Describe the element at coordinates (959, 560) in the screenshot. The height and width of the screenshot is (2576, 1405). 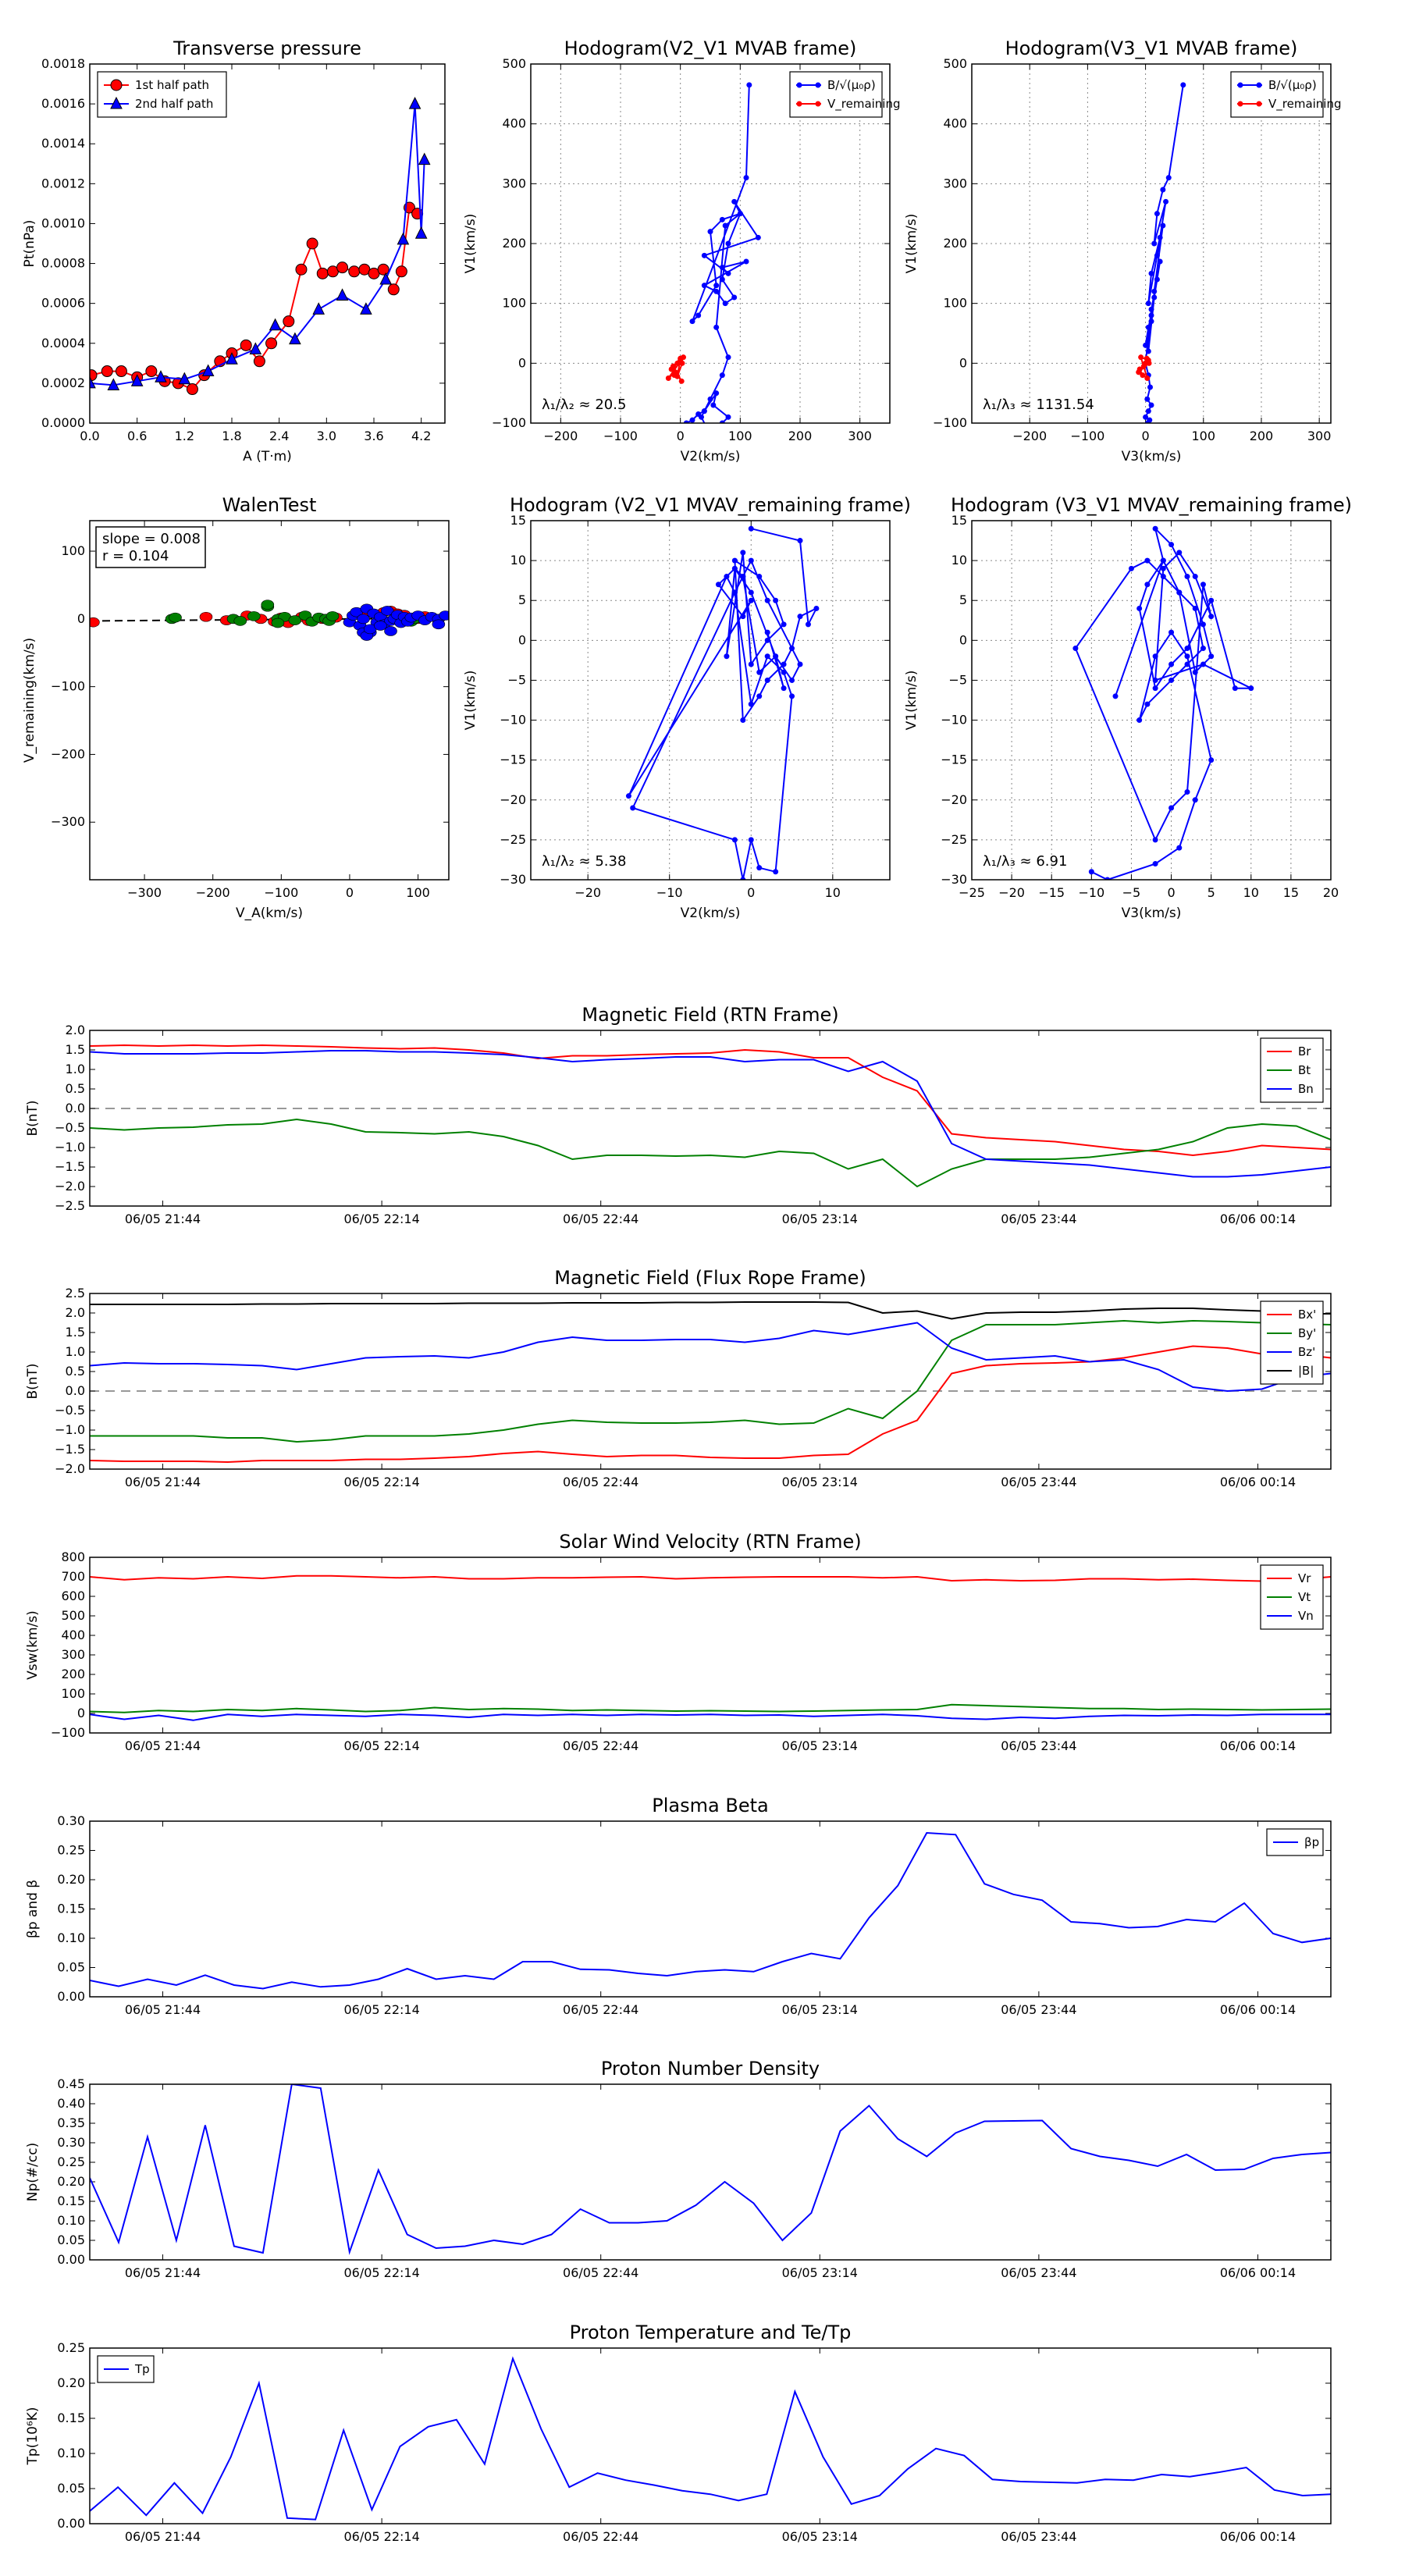
I see `y-tick-label: 10` at that location.